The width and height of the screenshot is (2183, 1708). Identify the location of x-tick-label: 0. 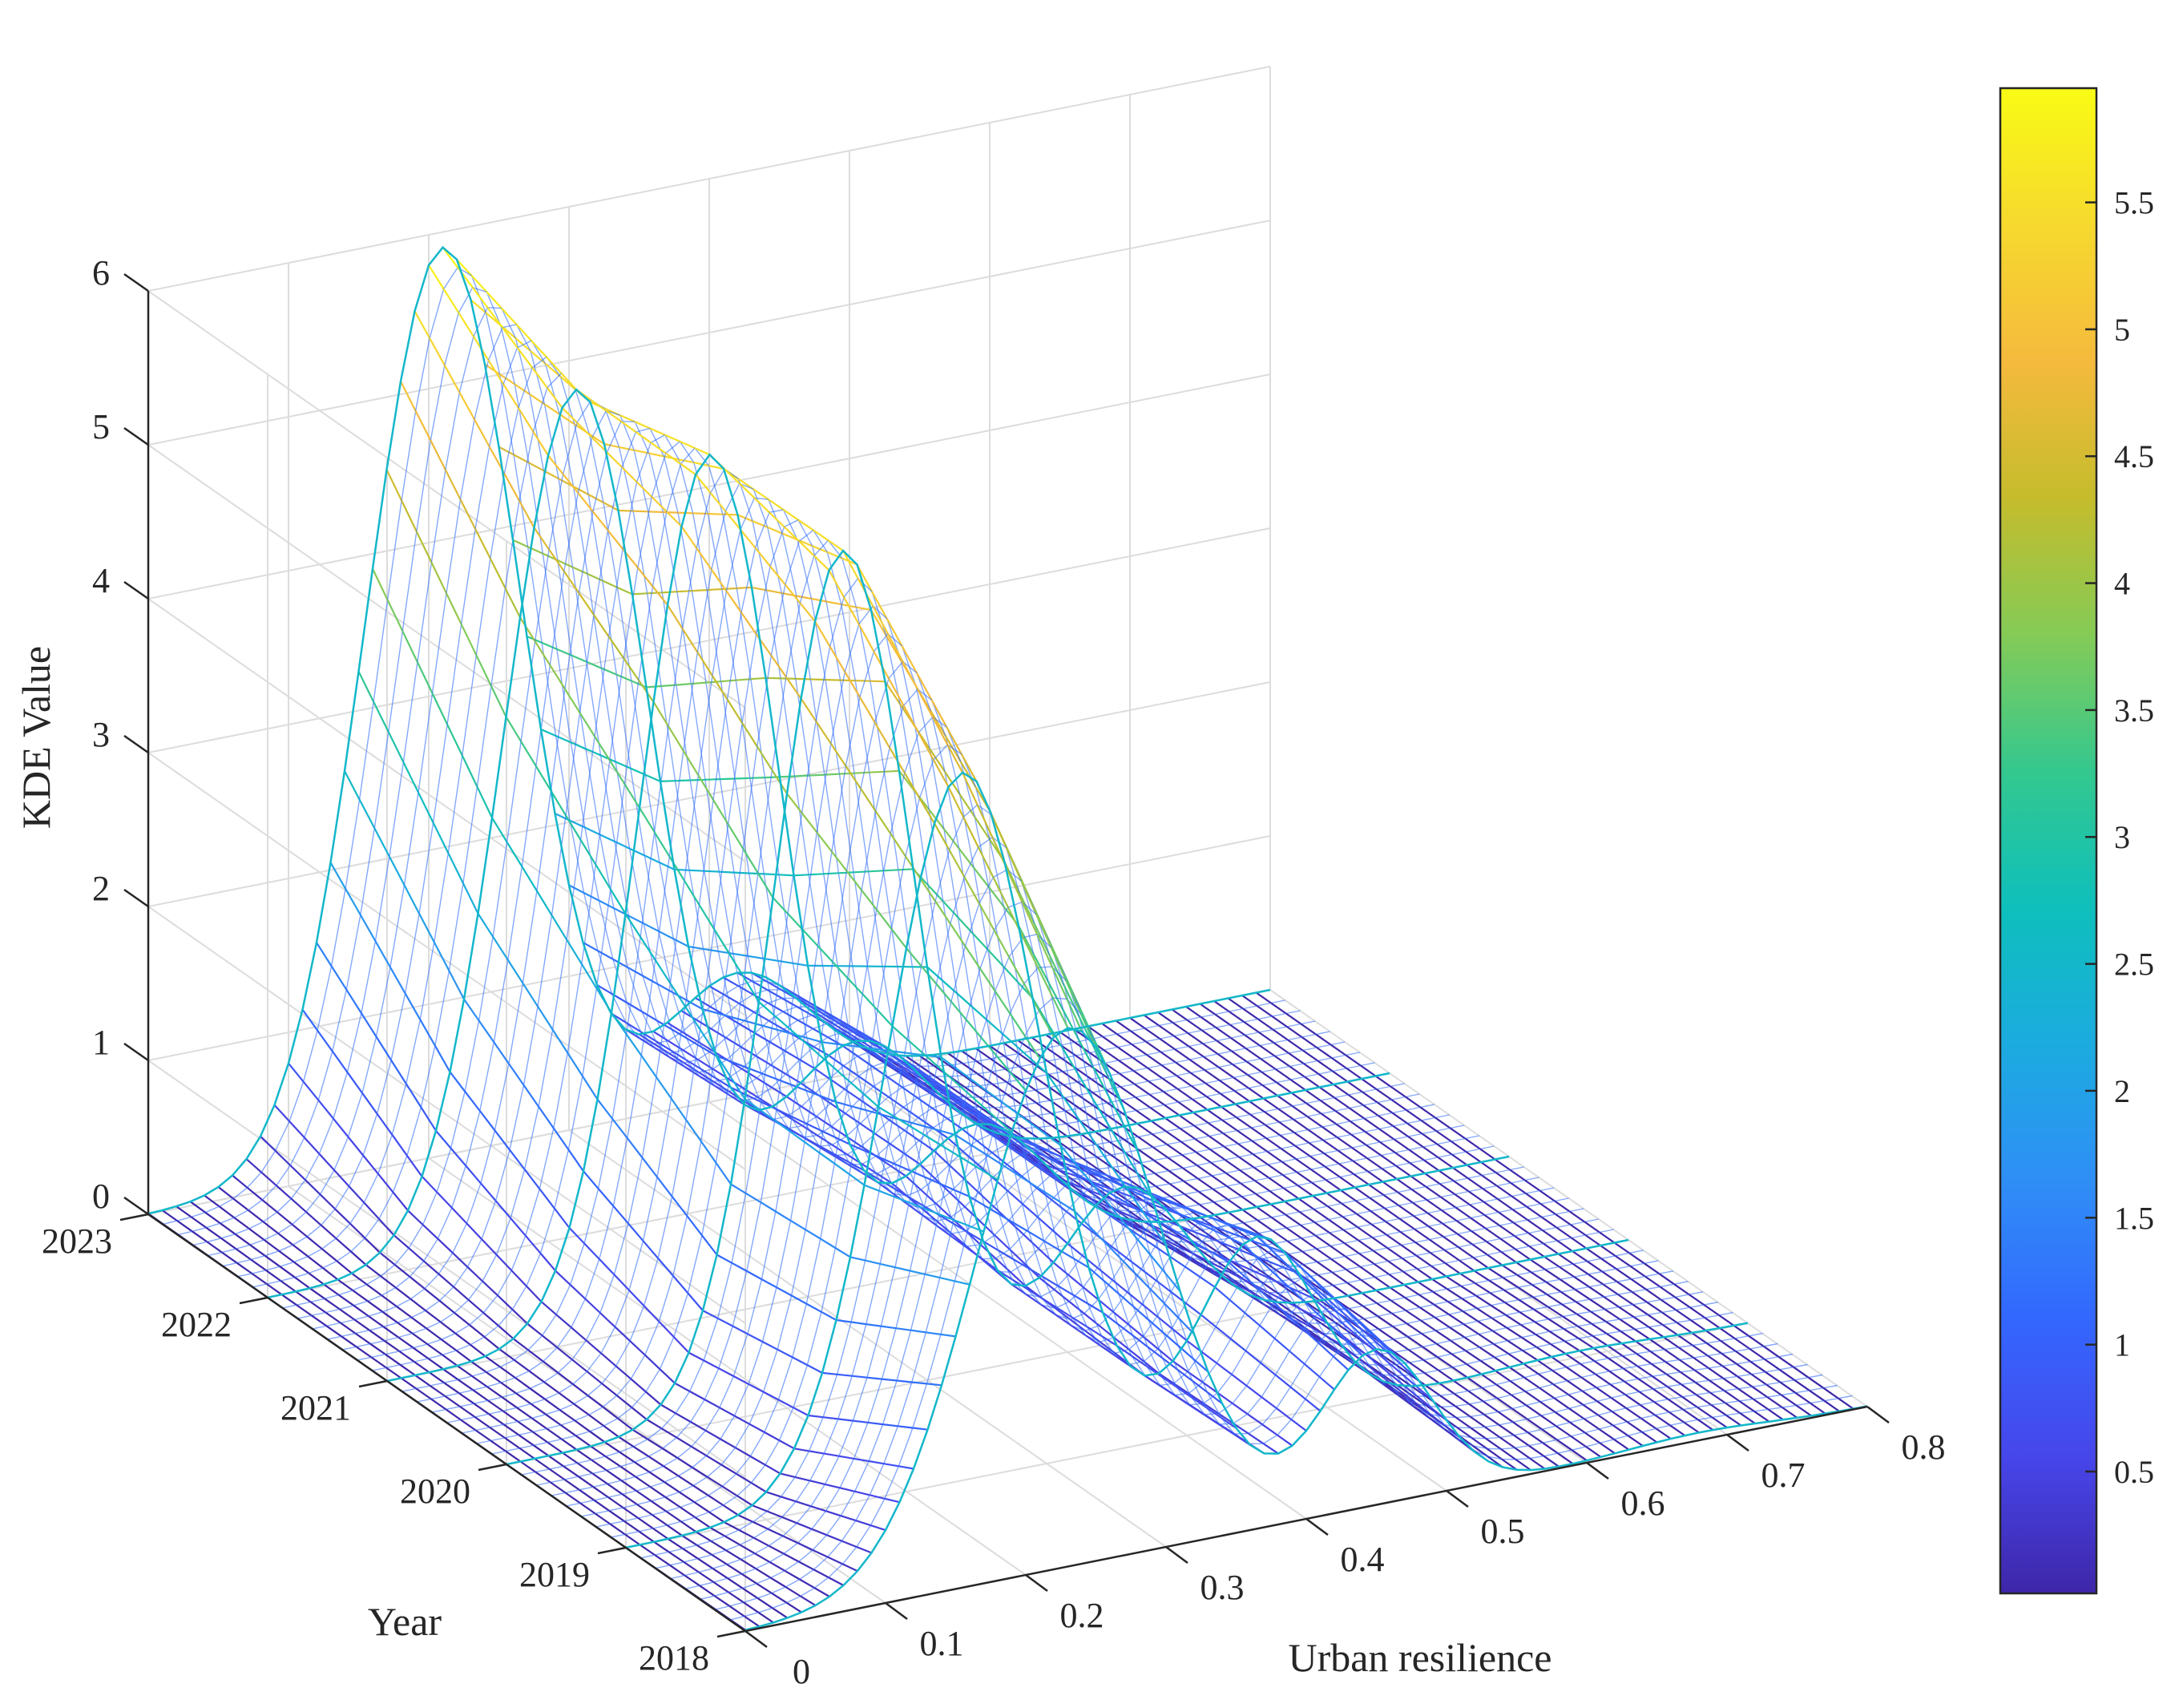
(801, 1671).